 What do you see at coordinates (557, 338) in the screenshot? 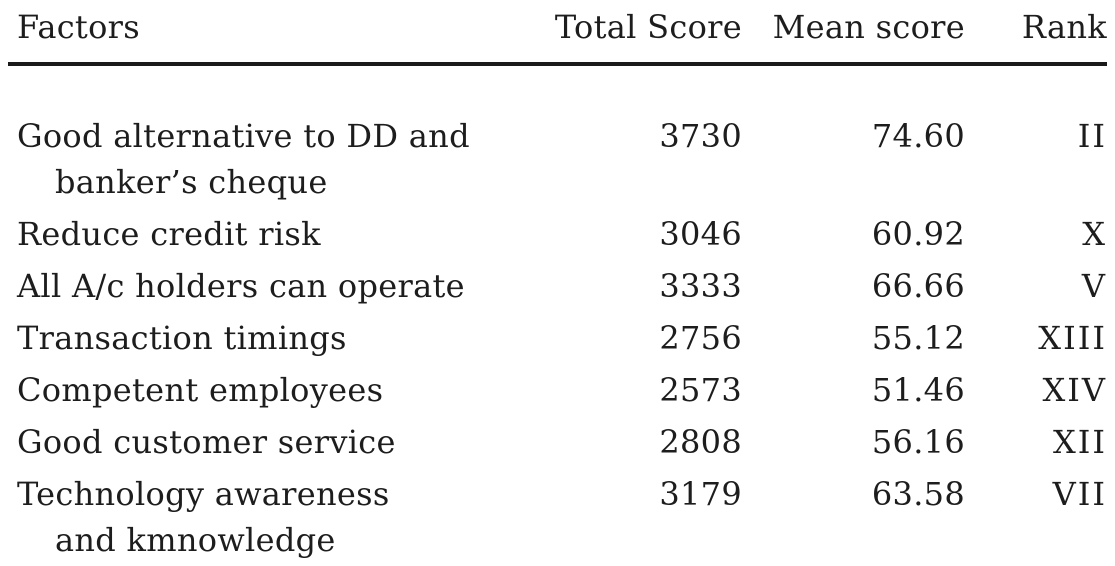
I see `table-row: Transaction timings 2756 55.12 XIII` at bounding box center [557, 338].